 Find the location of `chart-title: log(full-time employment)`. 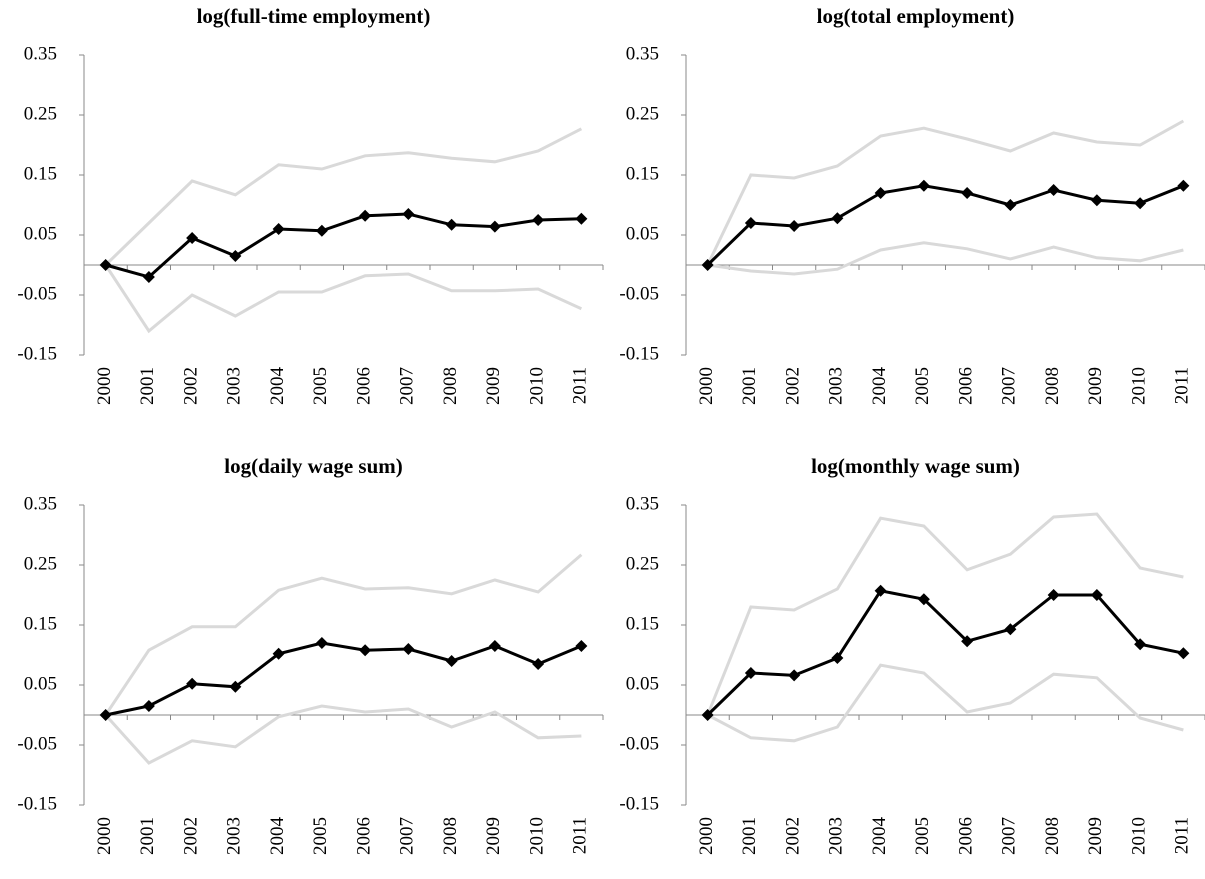

chart-title: log(full-time employment) is located at coordinates (314, 16).